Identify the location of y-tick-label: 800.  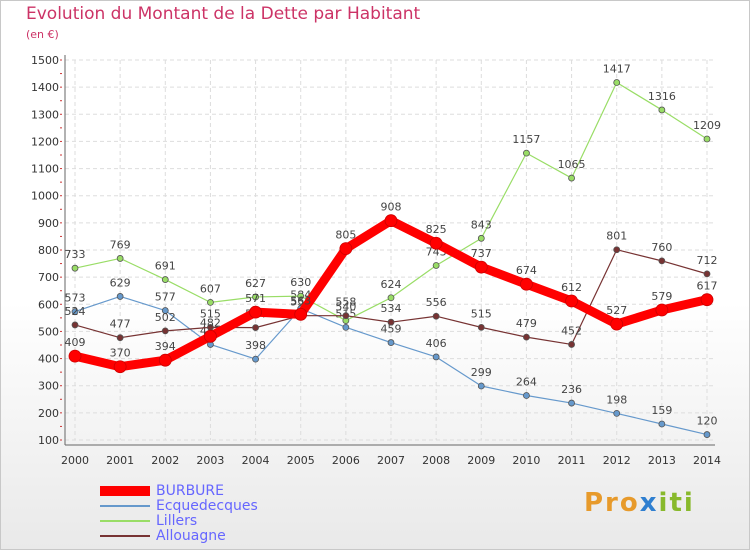
(48, 250).